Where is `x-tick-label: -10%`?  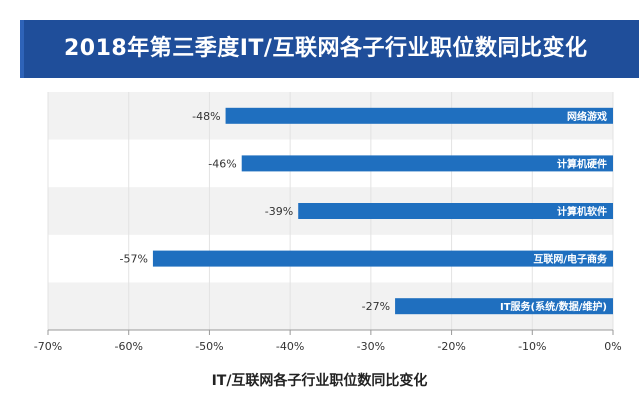
x-tick-label: -10% is located at coordinates (532, 346).